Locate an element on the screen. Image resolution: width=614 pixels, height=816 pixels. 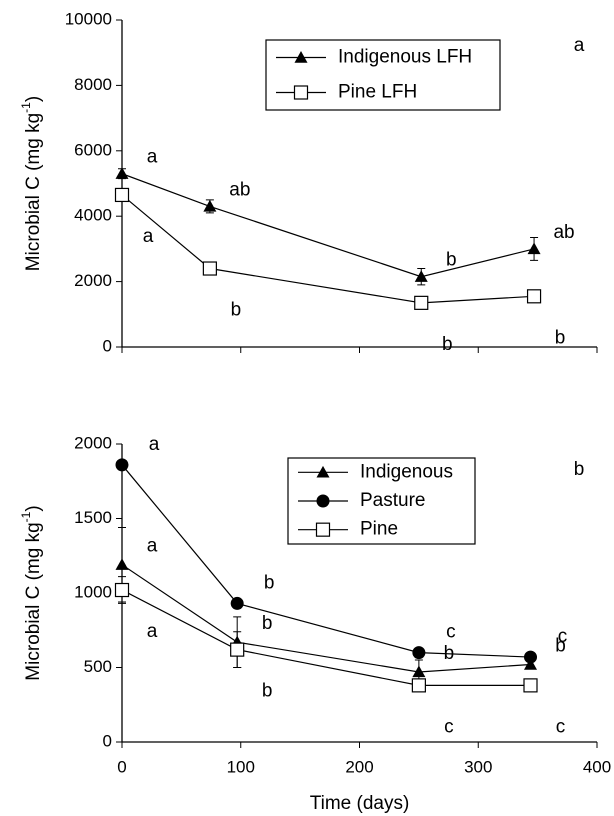
y-tick-label: 500 is located at coordinates (98, 666).